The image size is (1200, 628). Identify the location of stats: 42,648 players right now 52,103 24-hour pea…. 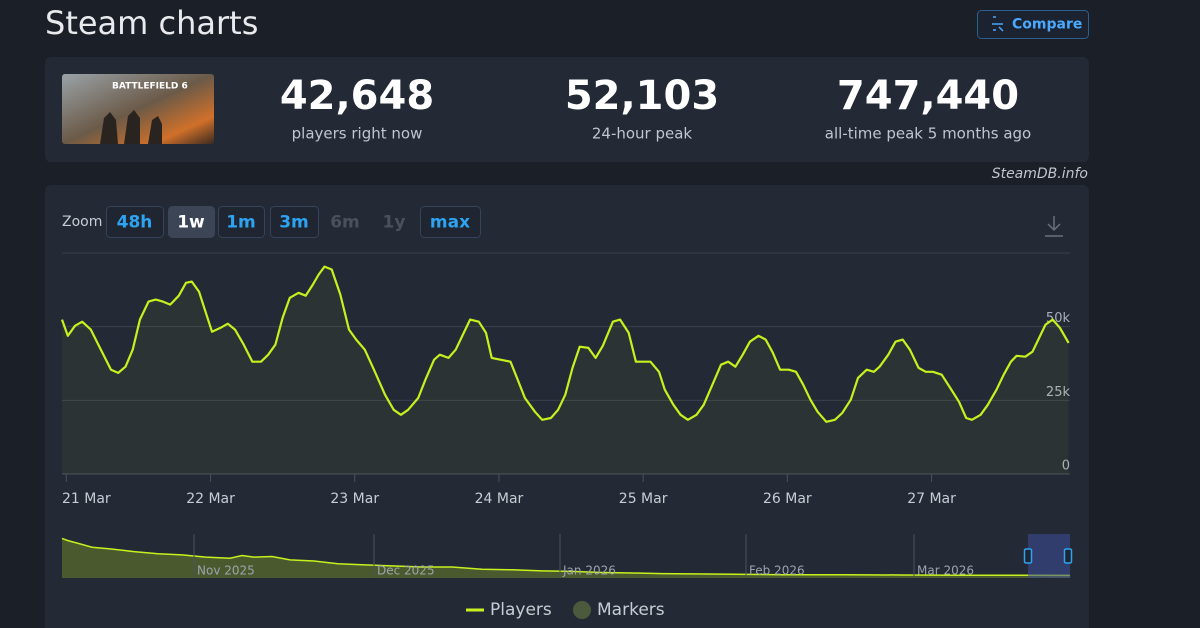
(655, 108).